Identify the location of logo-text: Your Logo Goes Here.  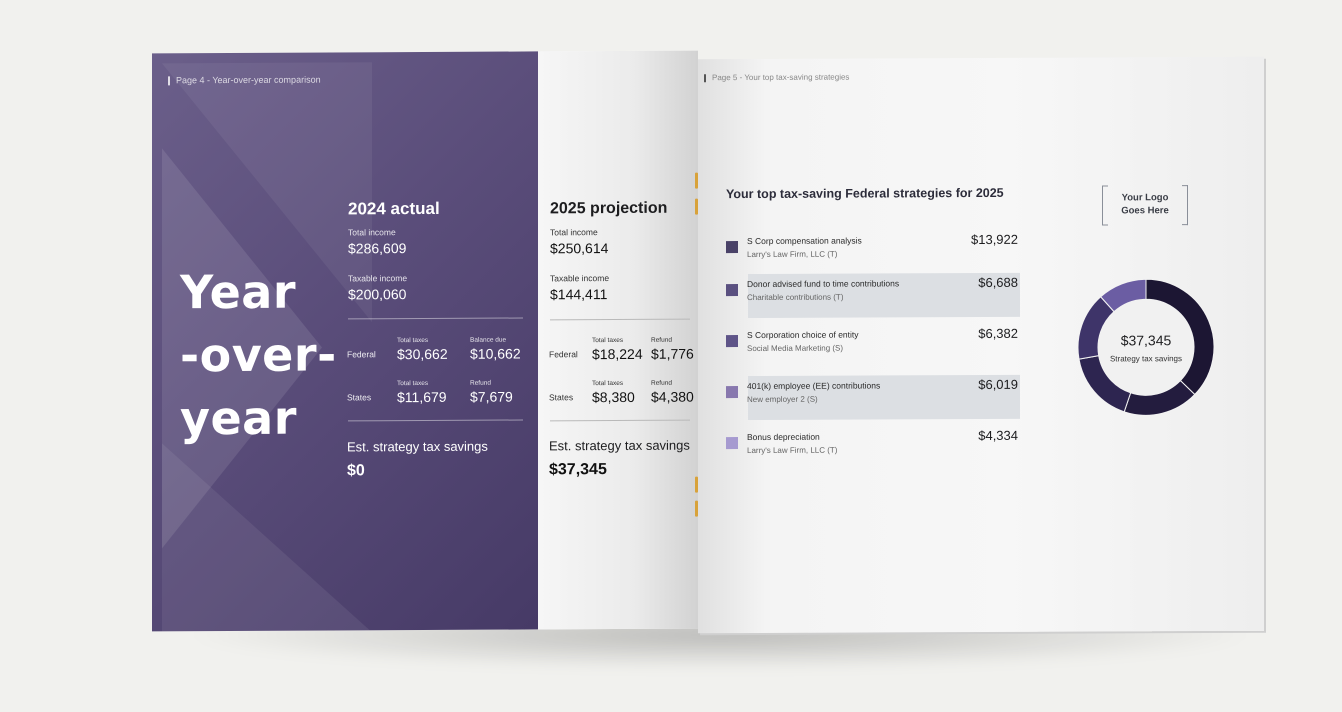
(1145, 204).